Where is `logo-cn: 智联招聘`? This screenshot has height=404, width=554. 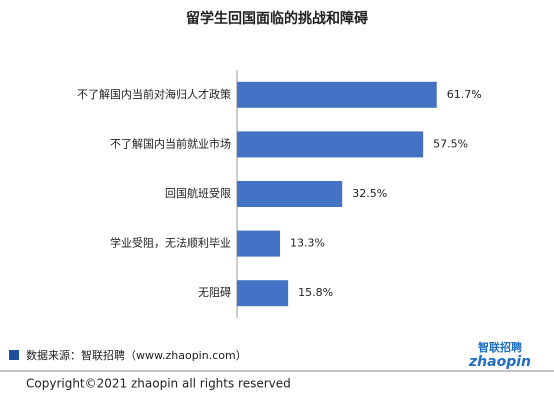
logo-cn: 智联招聘 is located at coordinates (500, 347).